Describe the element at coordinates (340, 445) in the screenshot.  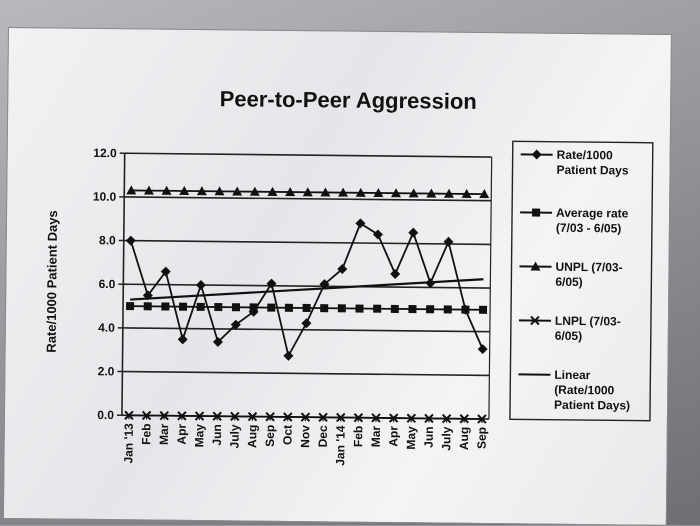
I see `x-tick-label: Jan '14` at that location.